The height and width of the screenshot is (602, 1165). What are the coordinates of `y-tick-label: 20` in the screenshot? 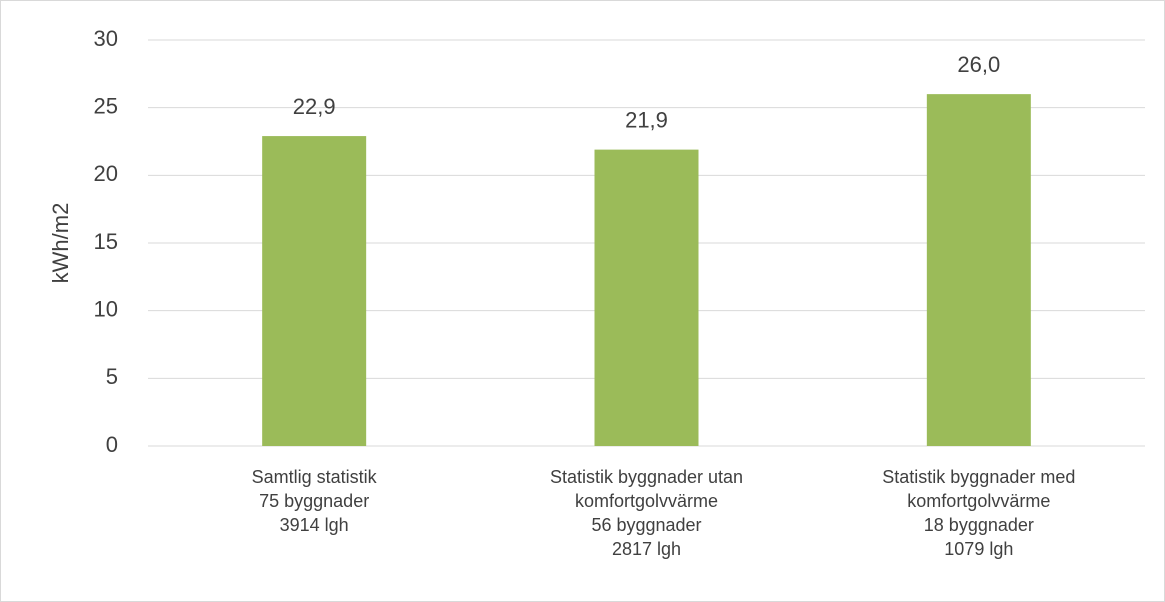 It's located at (106, 173).